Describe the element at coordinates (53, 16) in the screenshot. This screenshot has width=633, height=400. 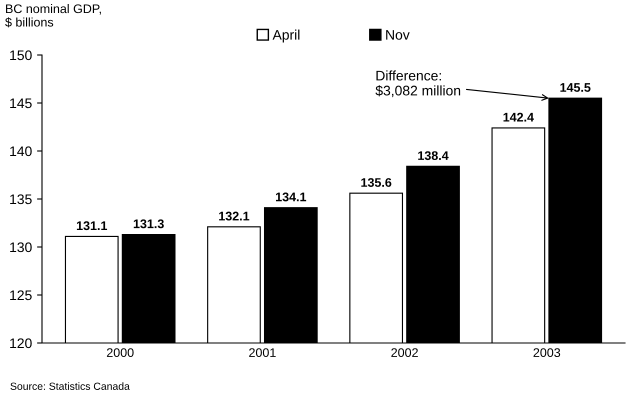
I see `y-axis-title: BC nominal GDP, $ billions` at that location.